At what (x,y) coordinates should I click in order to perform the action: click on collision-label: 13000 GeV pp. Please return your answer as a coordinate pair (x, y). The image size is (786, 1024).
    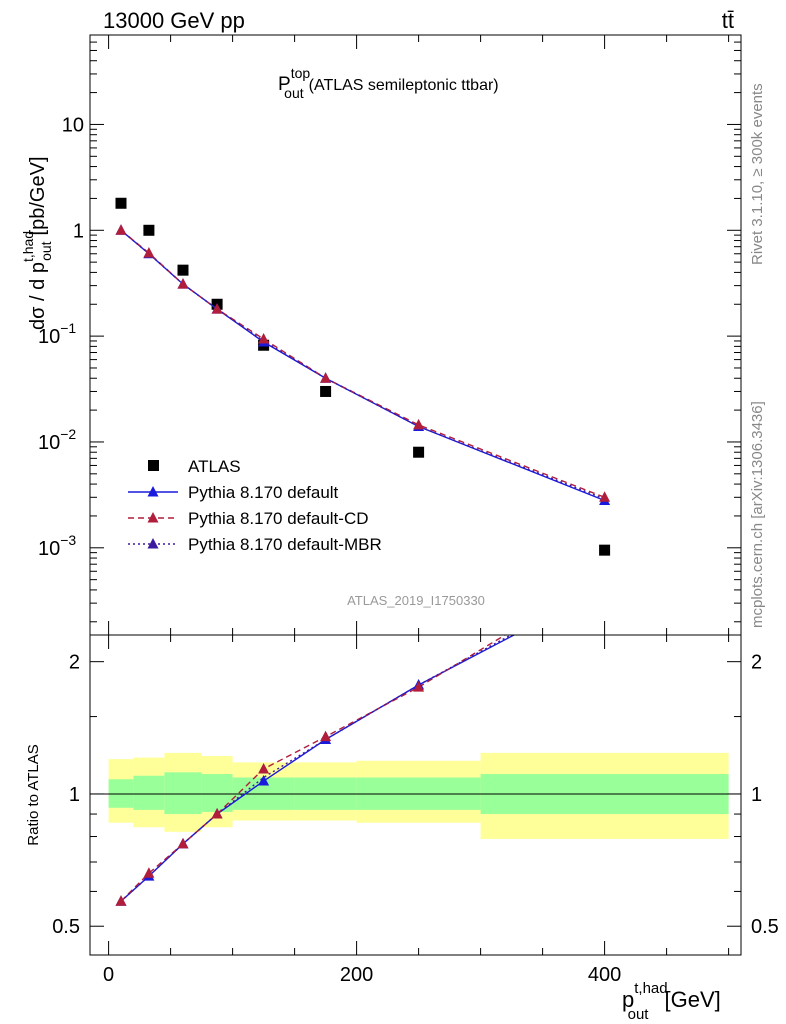
    Looking at the image, I should click on (174, 20).